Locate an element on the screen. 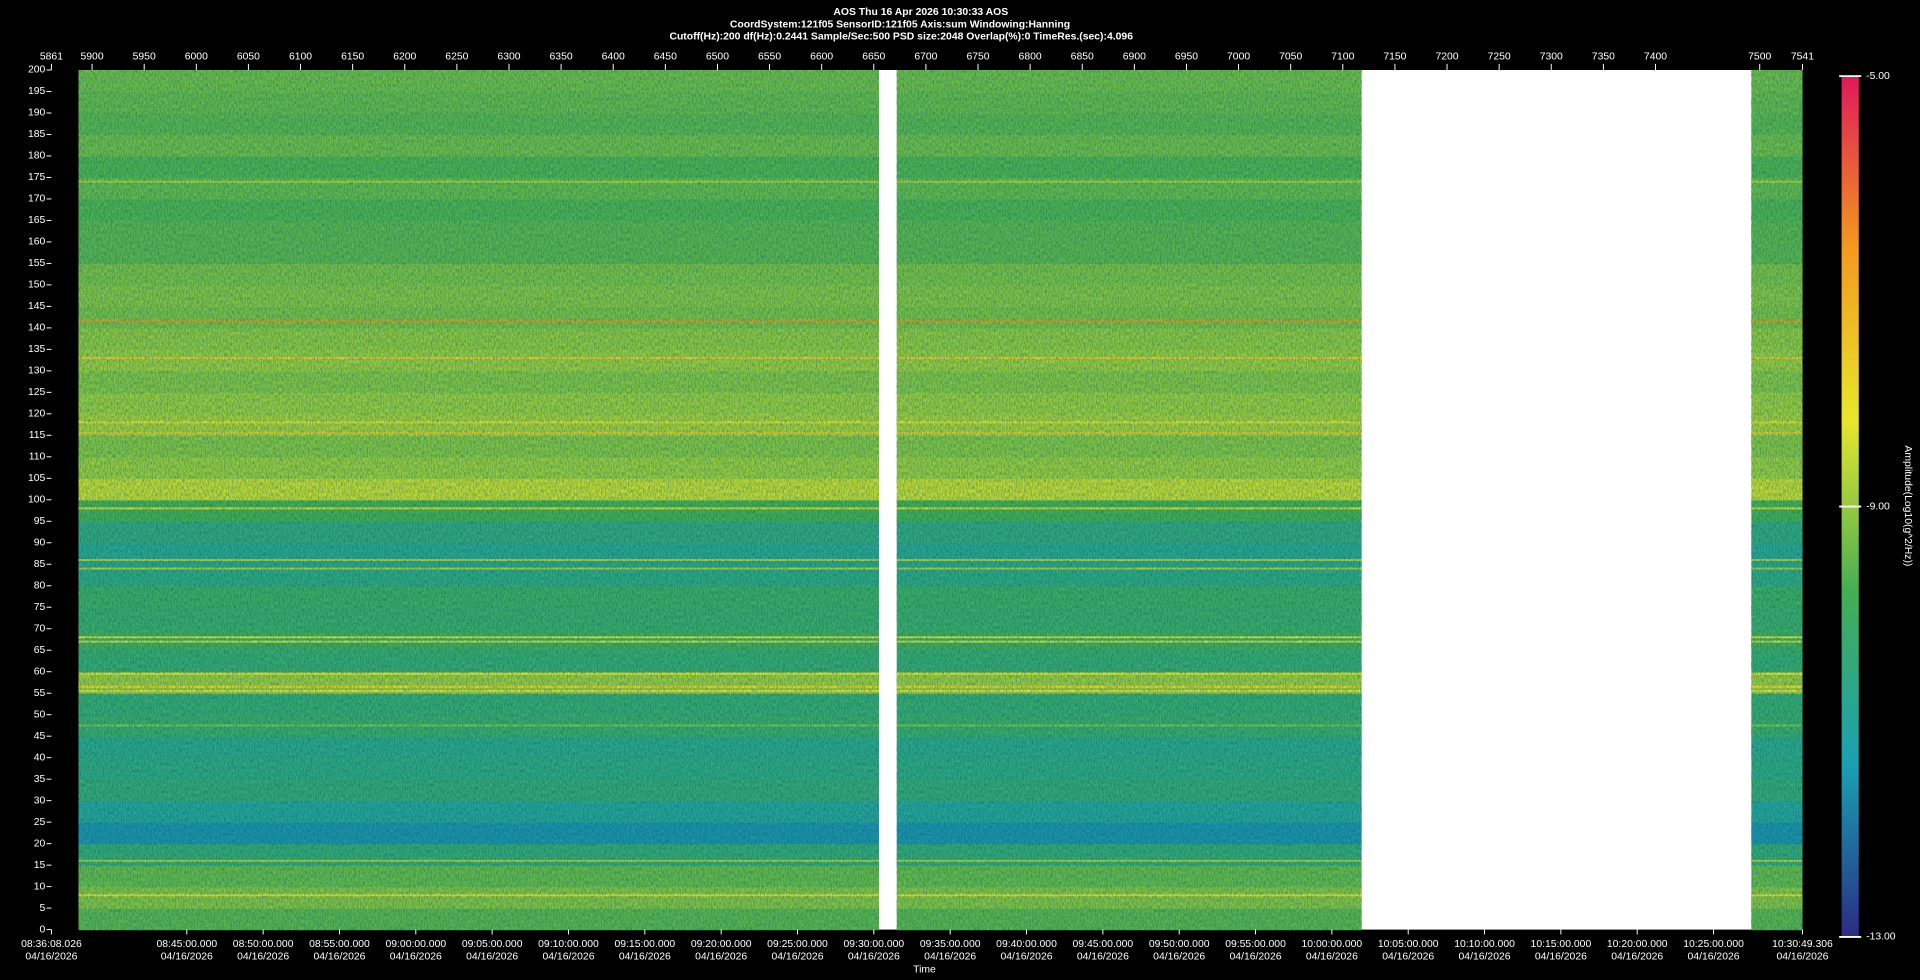 This screenshot has height=980, width=1920. x-tick-label: 5861 is located at coordinates (51, 56).